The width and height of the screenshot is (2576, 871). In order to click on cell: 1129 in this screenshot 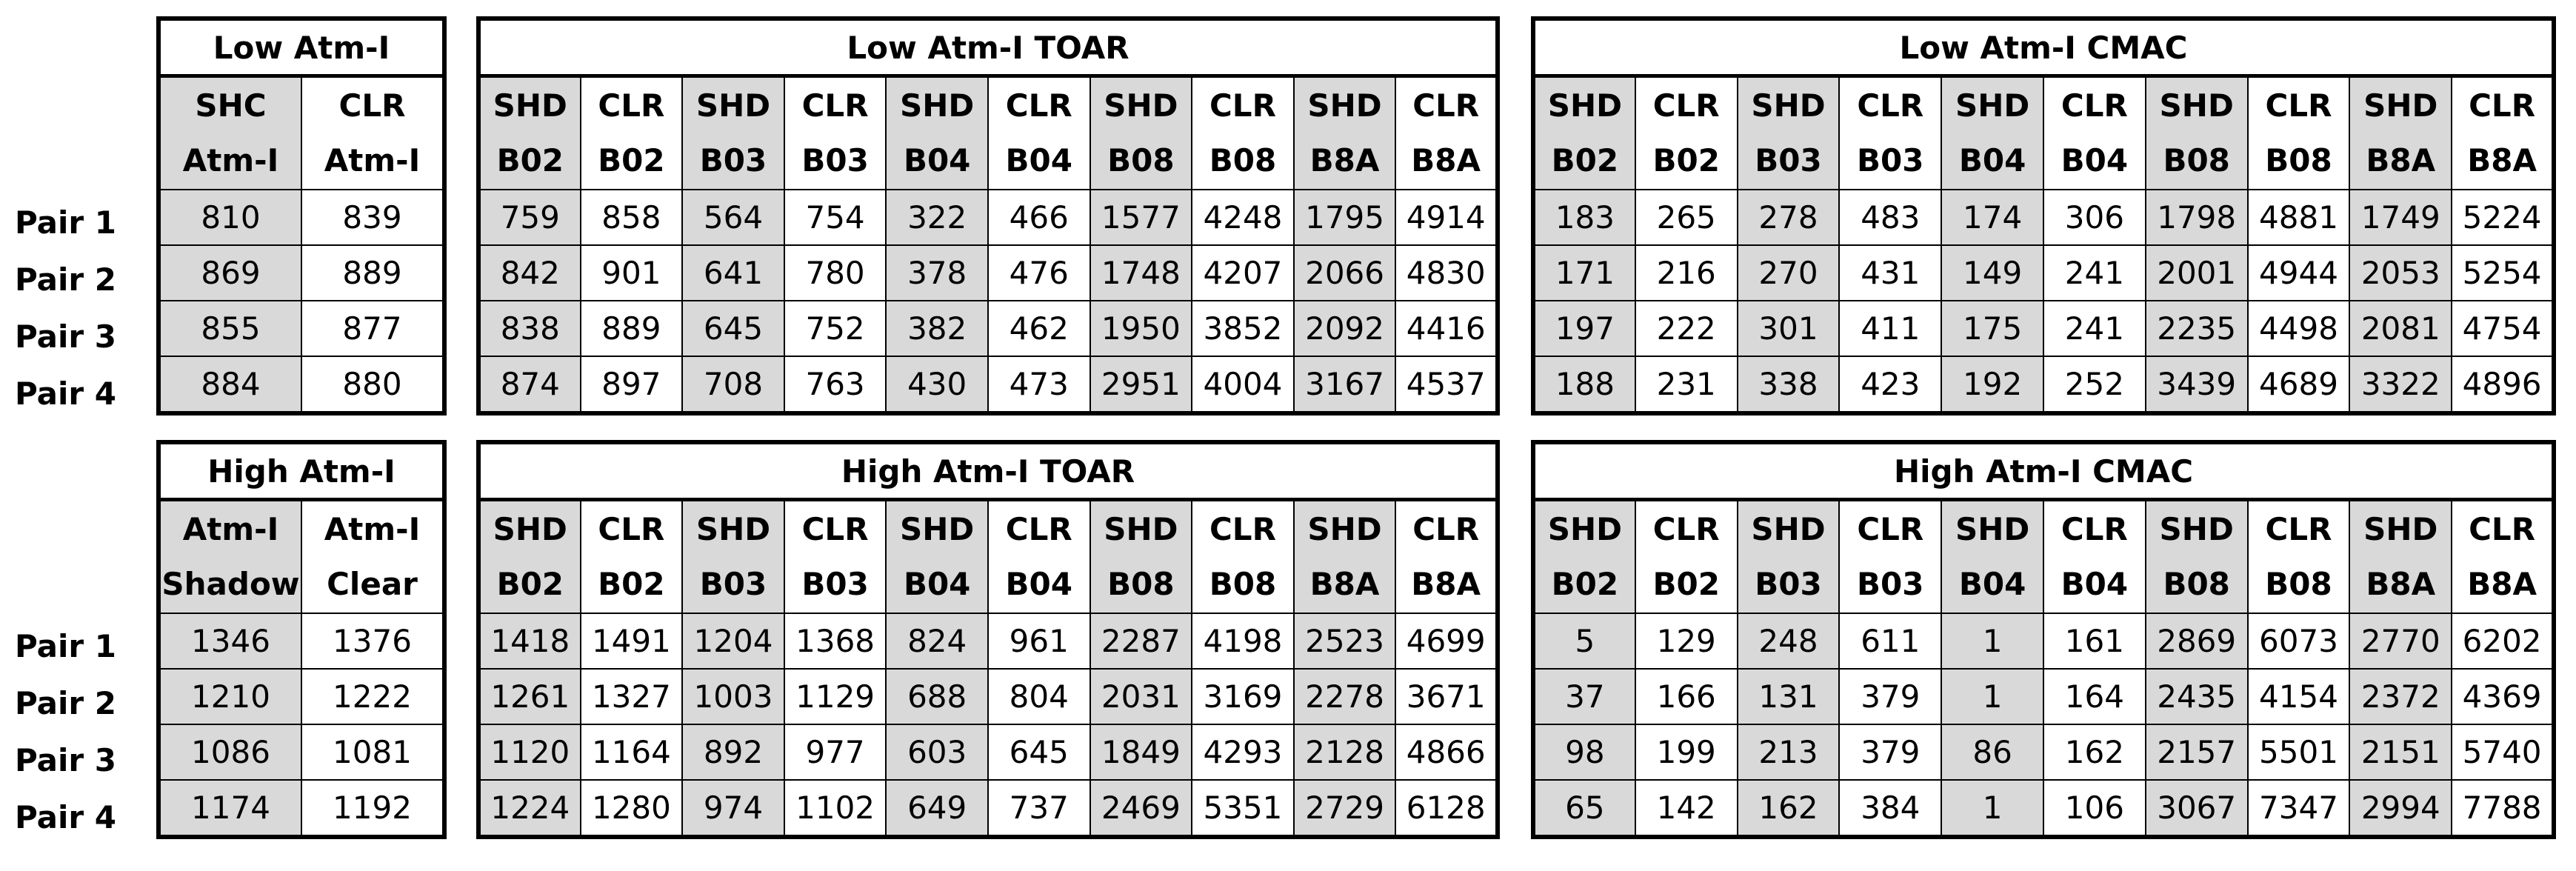, I will do `click(835, 696)`.